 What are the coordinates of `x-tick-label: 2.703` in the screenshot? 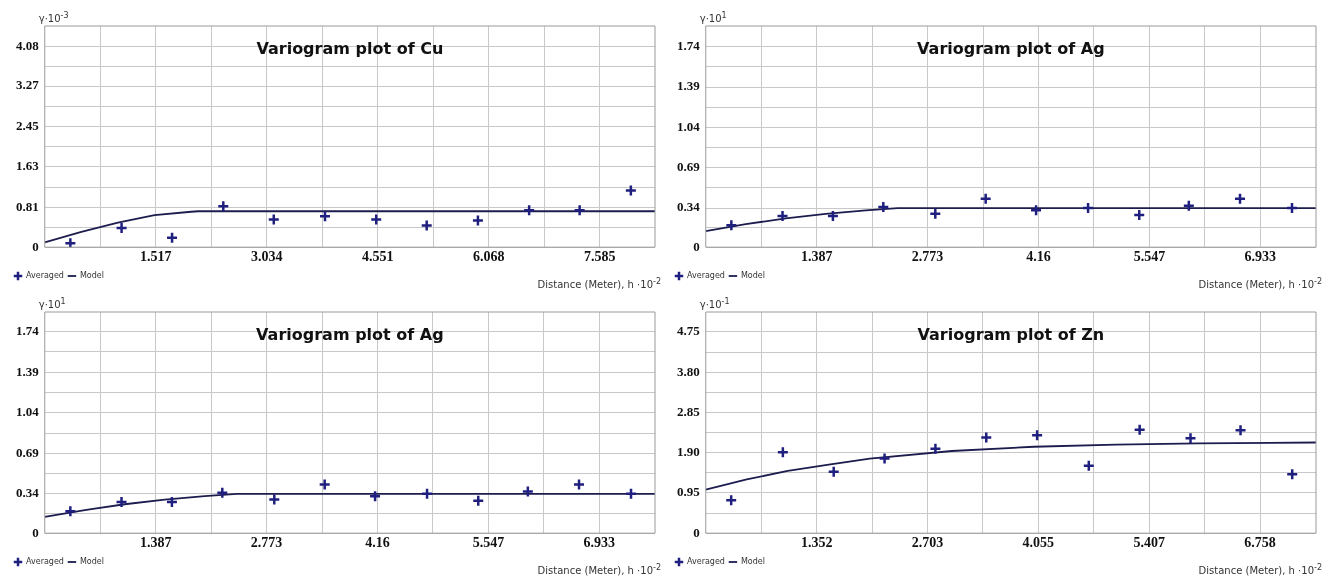 It's located at (927, 543).